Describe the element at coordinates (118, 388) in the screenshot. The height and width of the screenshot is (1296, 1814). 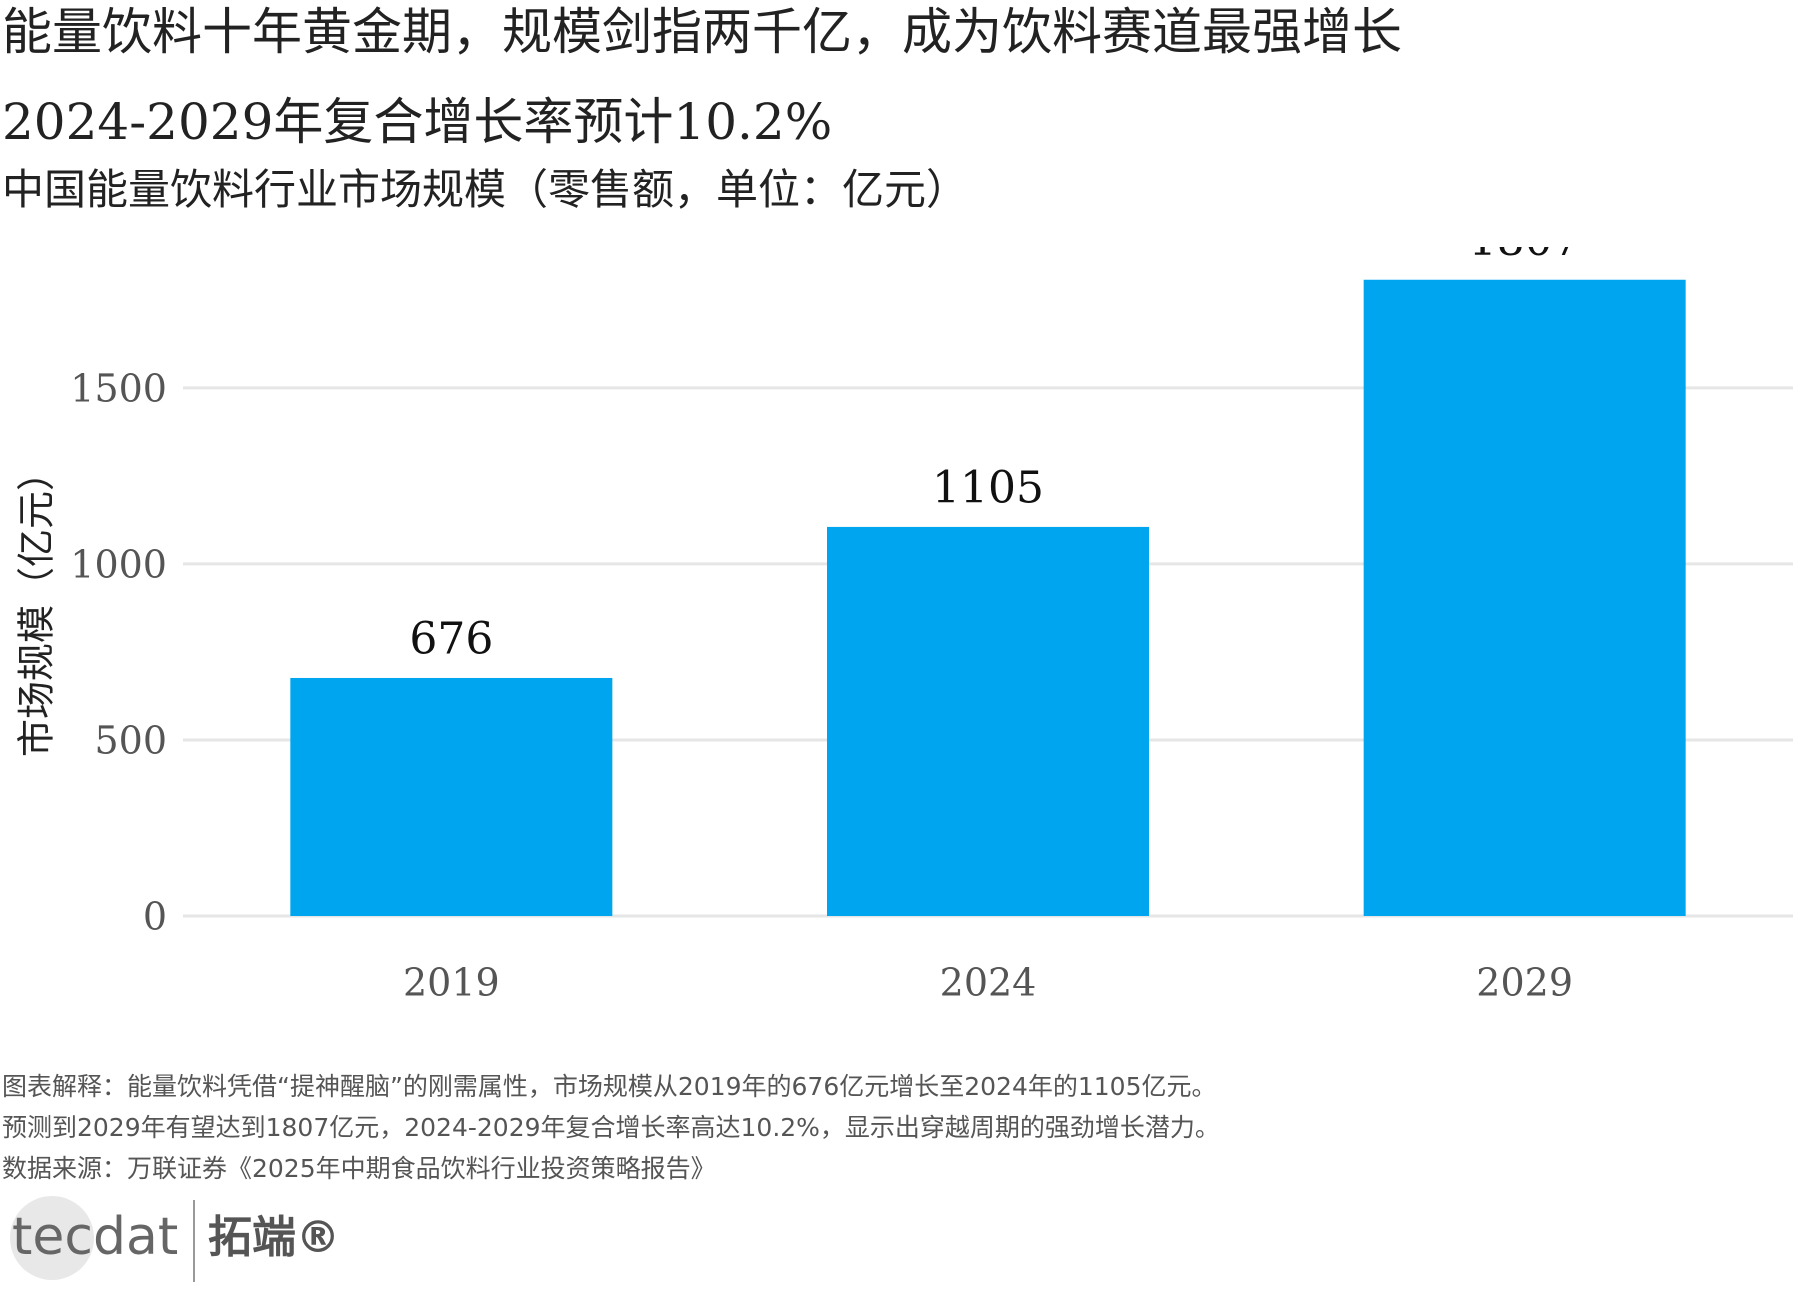
I see `y-tick-label: 1500` at that location.